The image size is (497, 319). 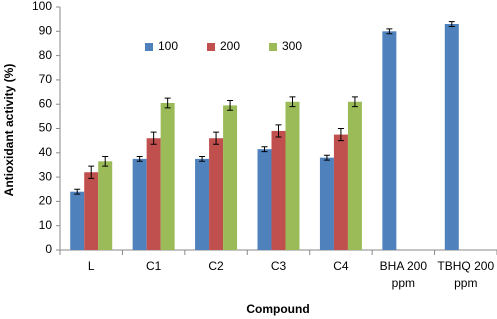 What do you see at coordinates (292, 46) in the screenshot?
I see `legend-label: 300` at bounding box center [292, 46].